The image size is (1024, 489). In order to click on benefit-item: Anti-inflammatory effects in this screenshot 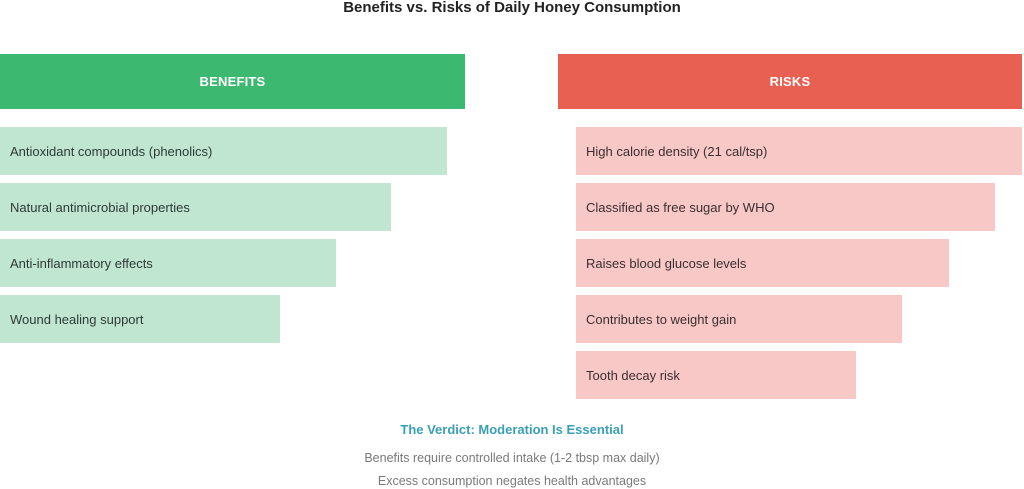, I will do `click(168, 263)`.